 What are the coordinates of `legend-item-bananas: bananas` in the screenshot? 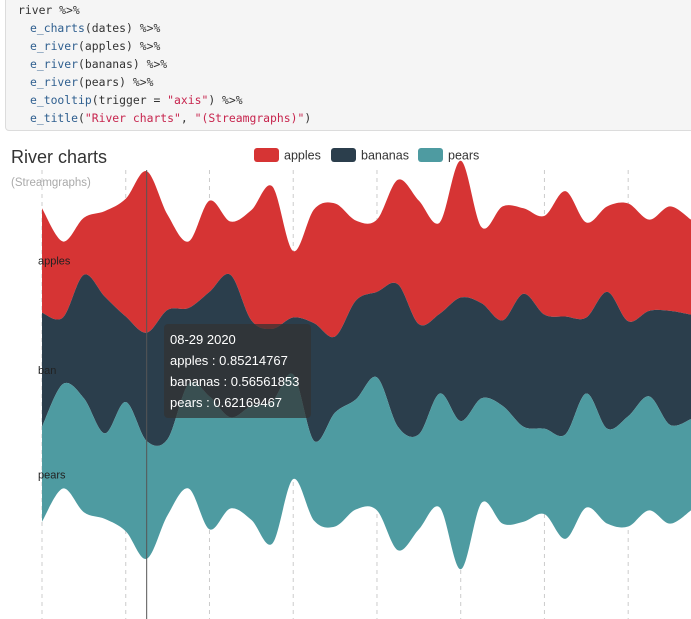 It's located at (370, 155).